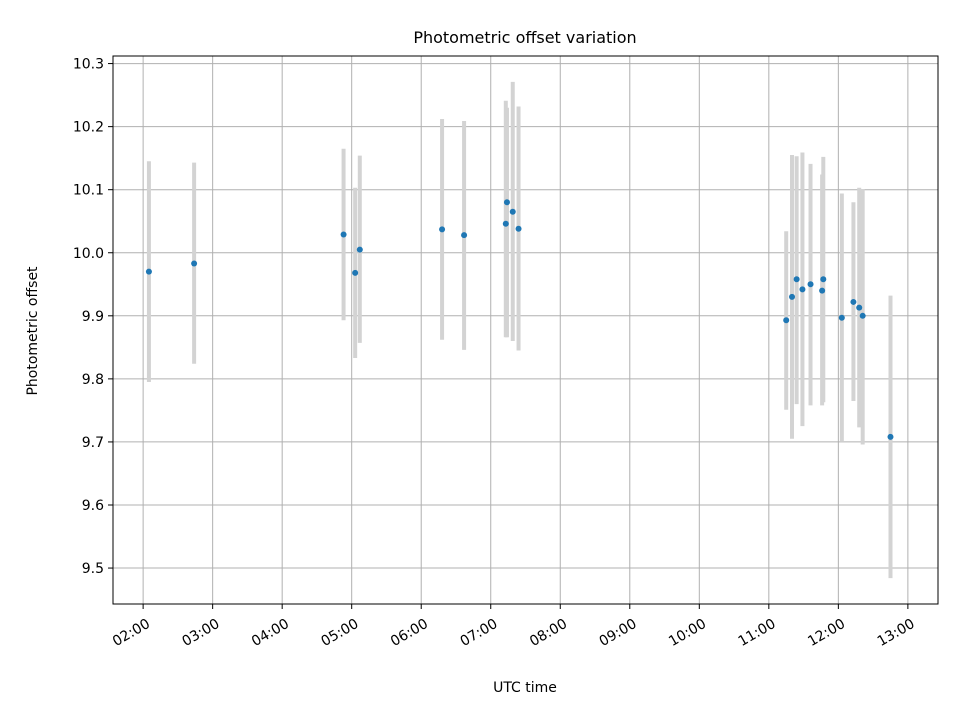 The width and height of the screenshot is (960, 724). What do you see at coordinates (88, 191) in the screenshot?
I see `y-tick-label: 10.1` at bounding box center [88, 191].